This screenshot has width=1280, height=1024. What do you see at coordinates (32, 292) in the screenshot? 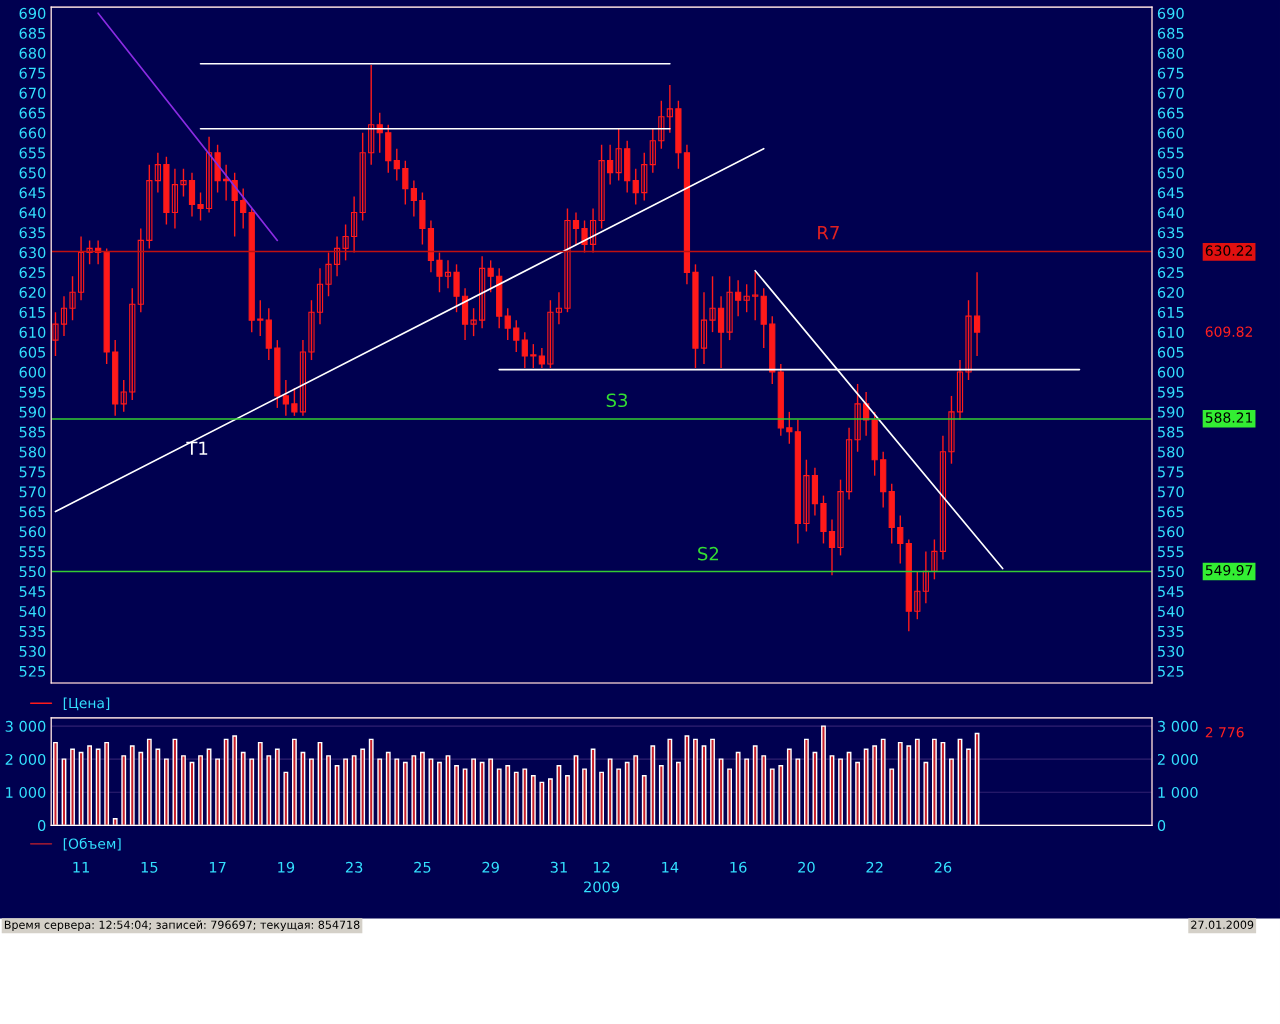
I see `y-tick-label: 620` at bounding box center [32, 292].